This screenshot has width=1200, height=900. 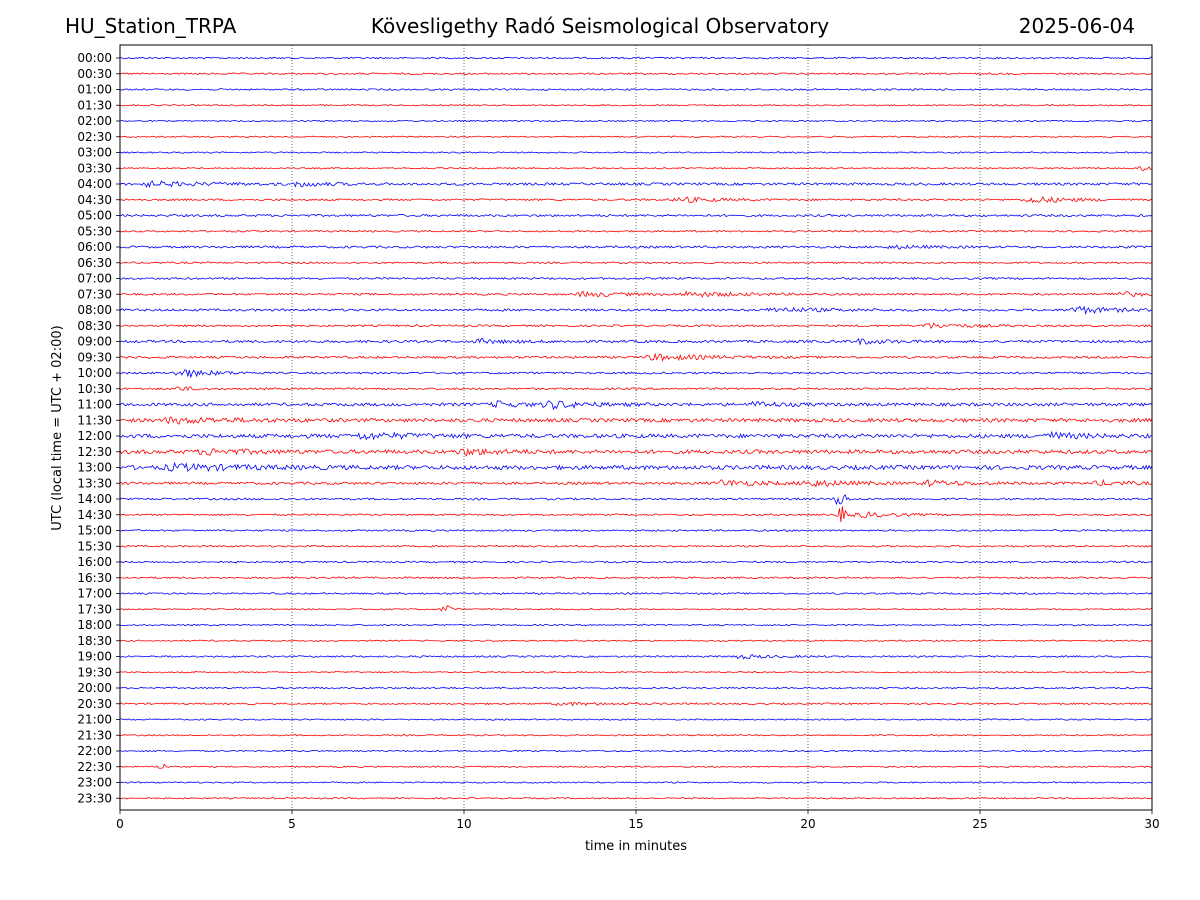 I want to click on y-tick-label: 04:30, so click(x=94, y=200).